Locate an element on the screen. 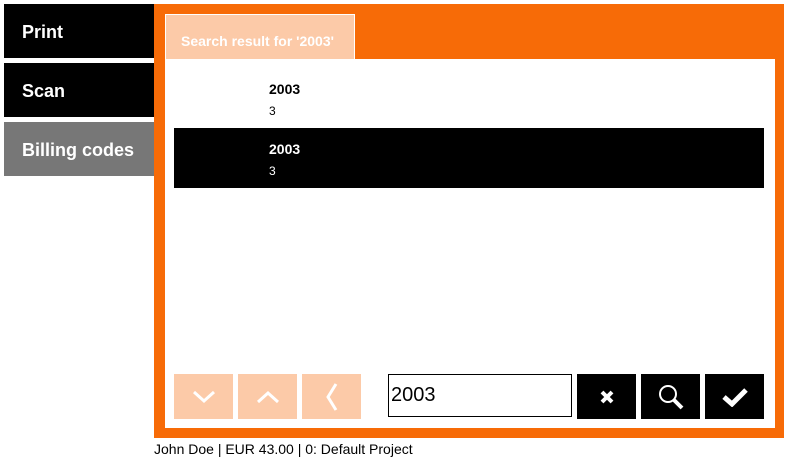 The height and width of the screenshot is (461, 789). sidebar-item-label: Scan is located at coordinates (44, 91).